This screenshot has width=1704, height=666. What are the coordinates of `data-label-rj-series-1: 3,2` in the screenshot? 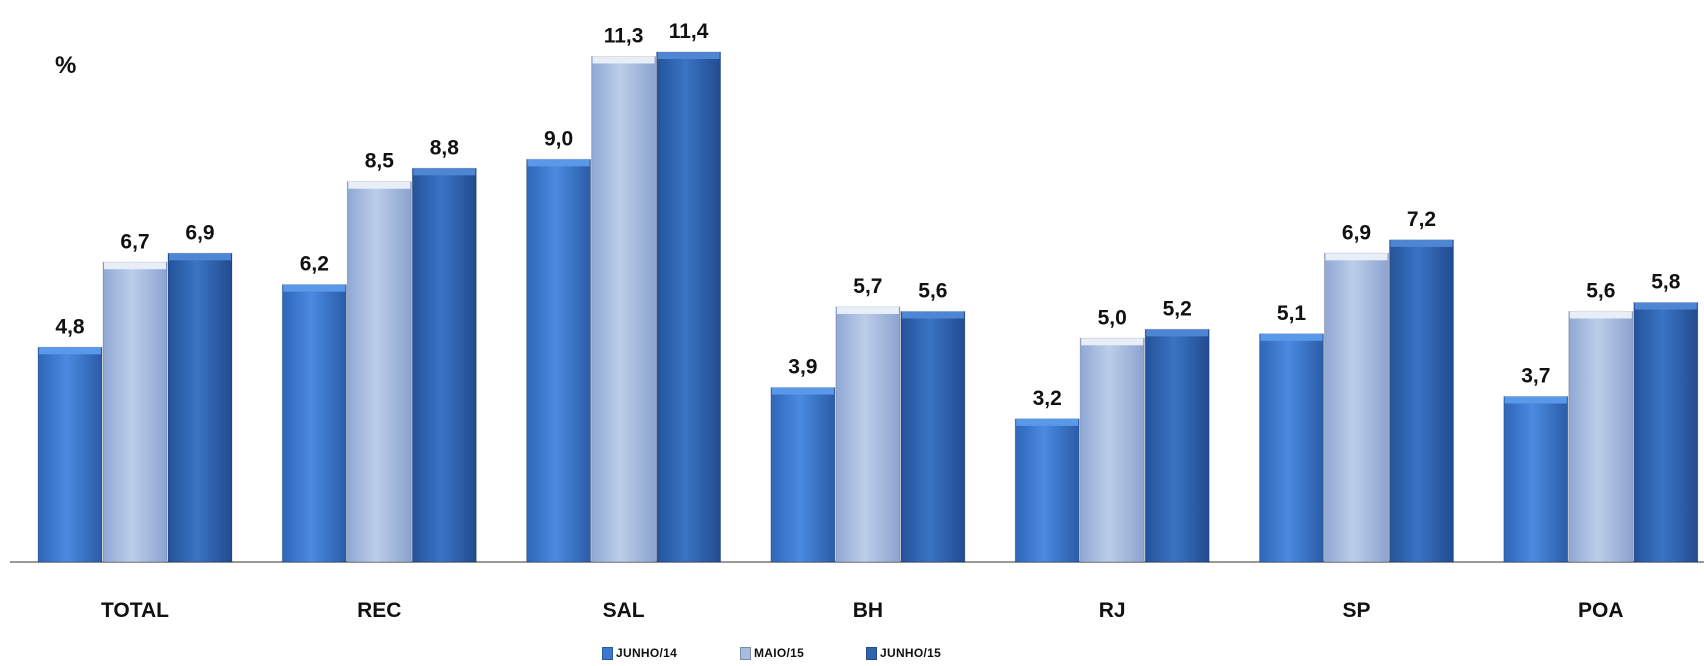 It's located at (1047, 398).